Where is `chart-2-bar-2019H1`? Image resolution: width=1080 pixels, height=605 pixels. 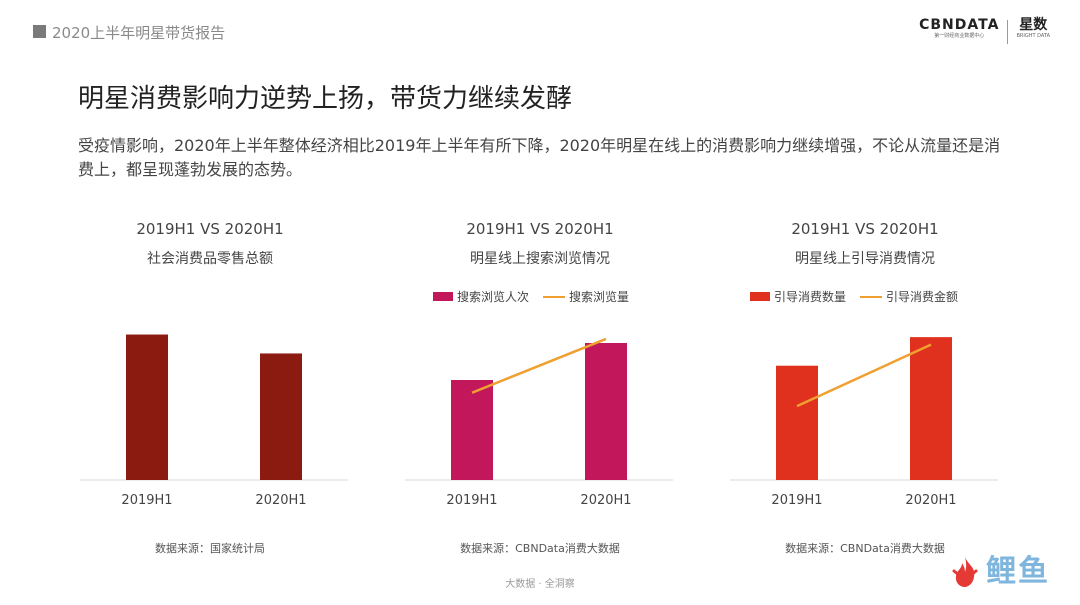 chart-2-bar-2019H1 is located at coordinates (472, 430).